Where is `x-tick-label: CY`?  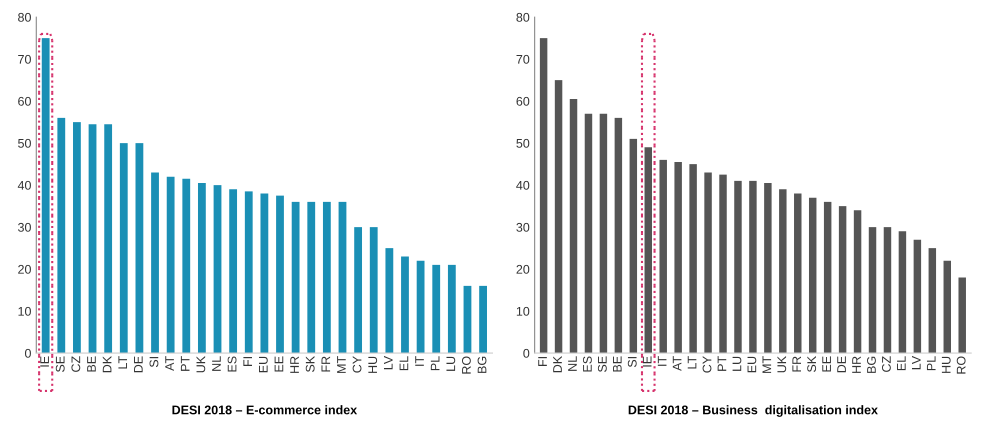 x-tick-label: CY is located at coordinates (357, 364).